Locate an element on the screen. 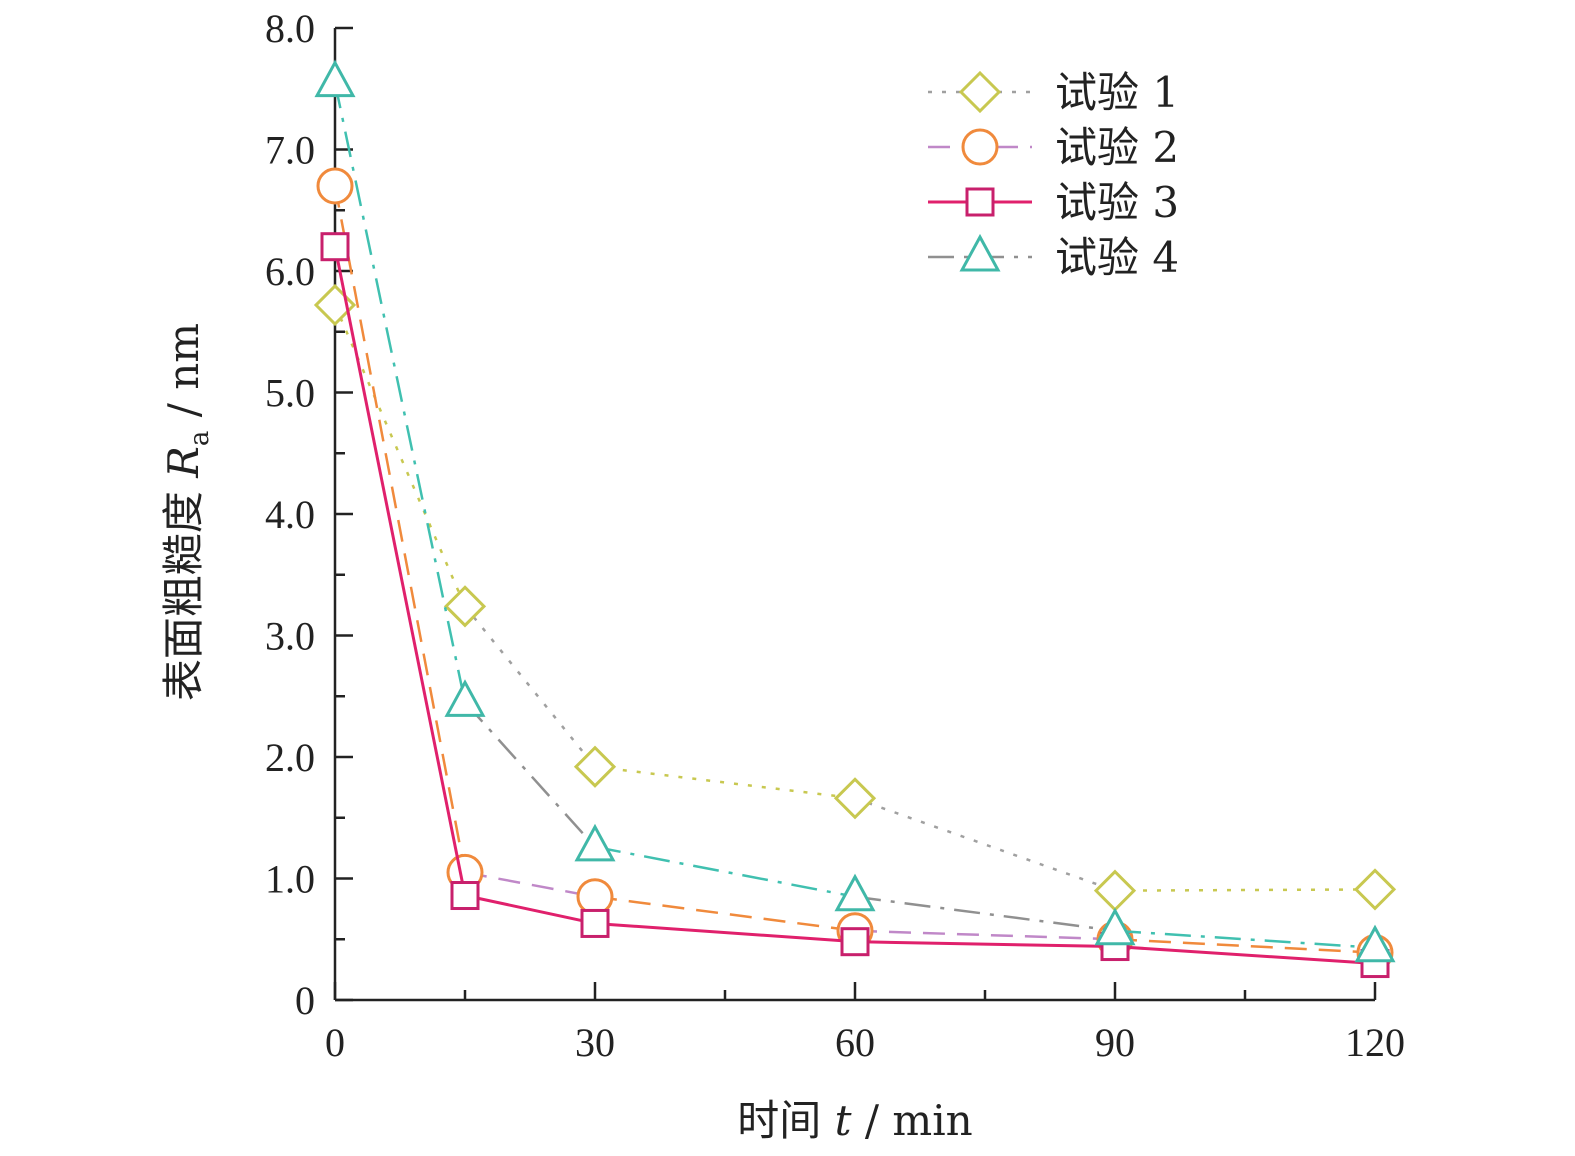 The height and width of the screenshot is (1156, 1575). y-axis-title: 表面粗糙度 Ra / nm is located at coordinates (187, 512).